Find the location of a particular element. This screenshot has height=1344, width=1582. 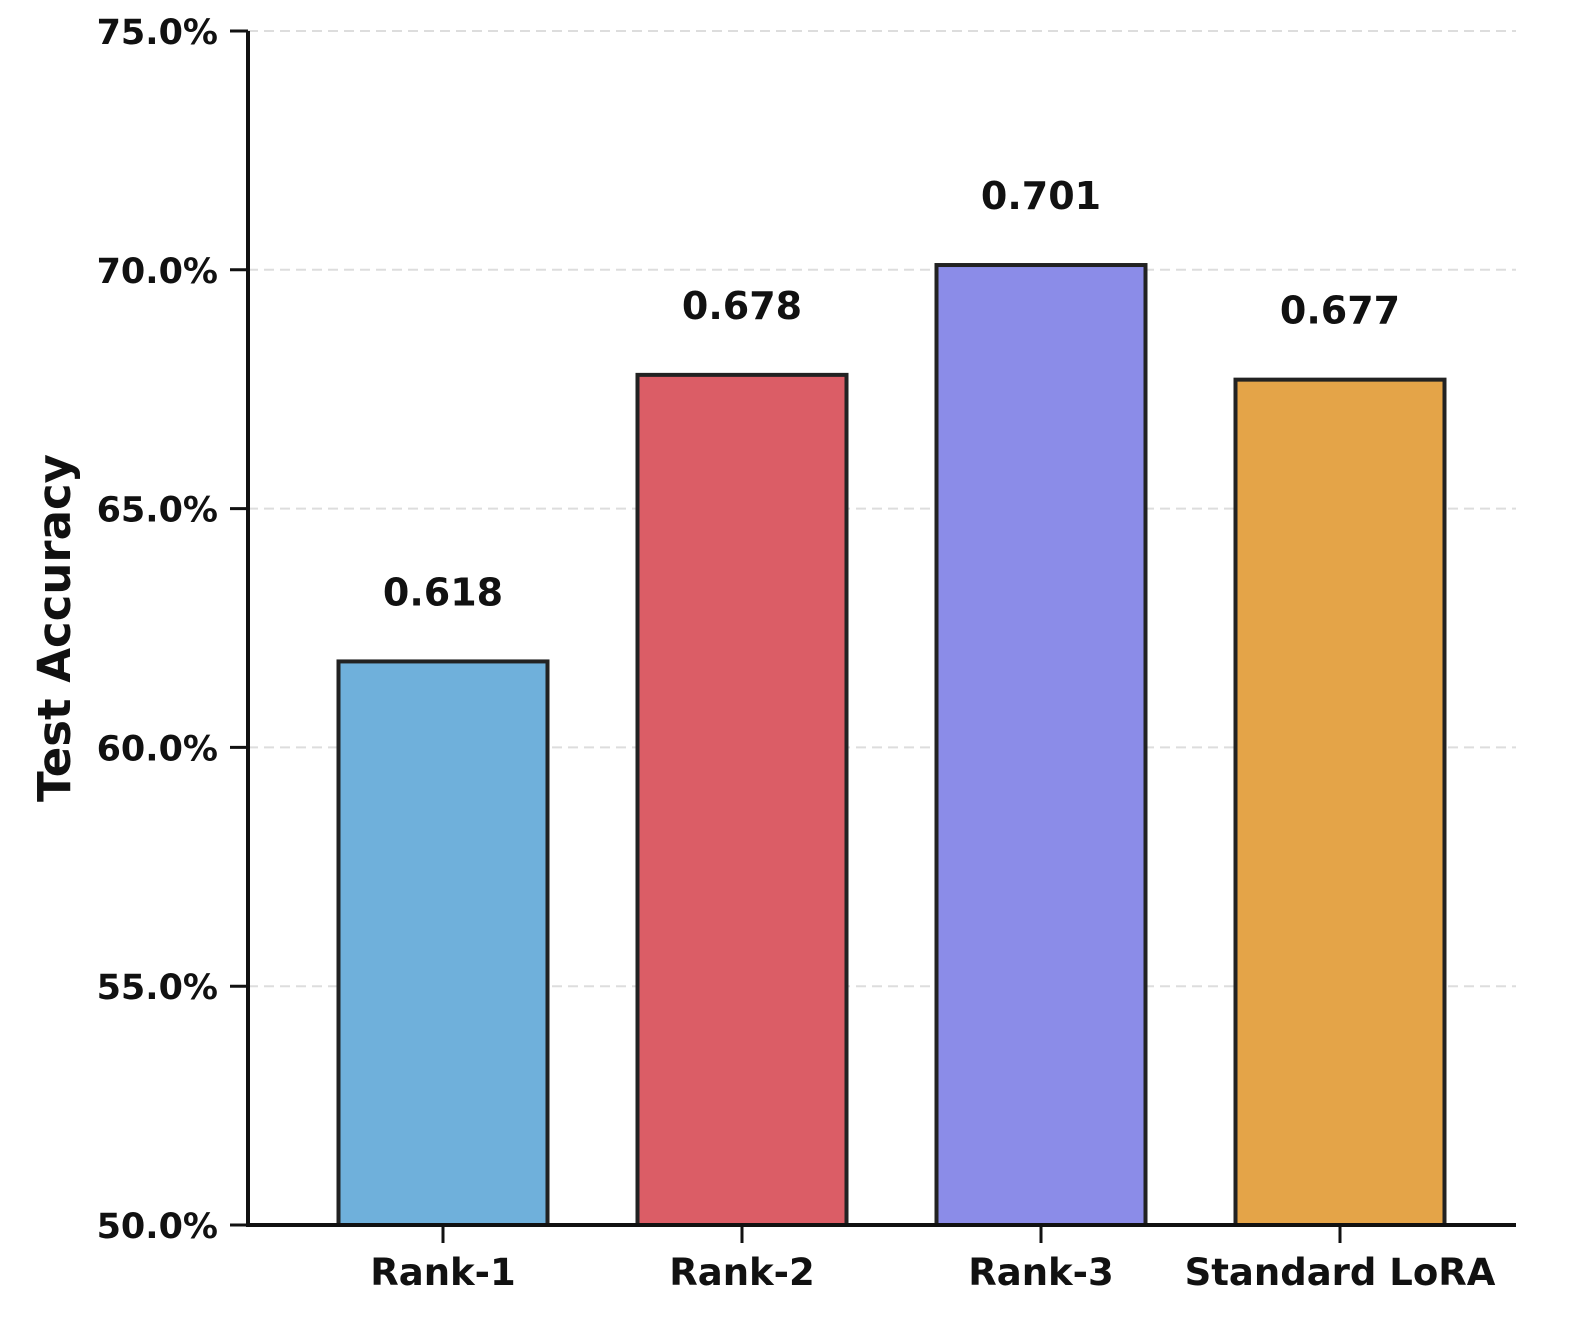

y-tick-label: 50.0% is located at coordinates (157, 1227).